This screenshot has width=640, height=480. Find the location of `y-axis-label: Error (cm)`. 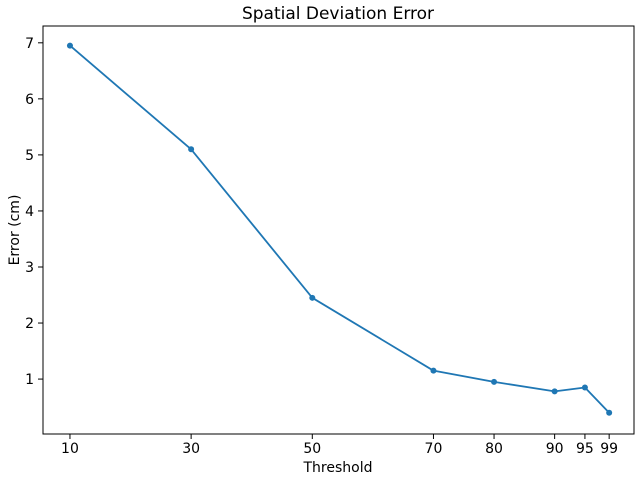

y-axis-label: Error (cm) is located at coordinates (15, 230).